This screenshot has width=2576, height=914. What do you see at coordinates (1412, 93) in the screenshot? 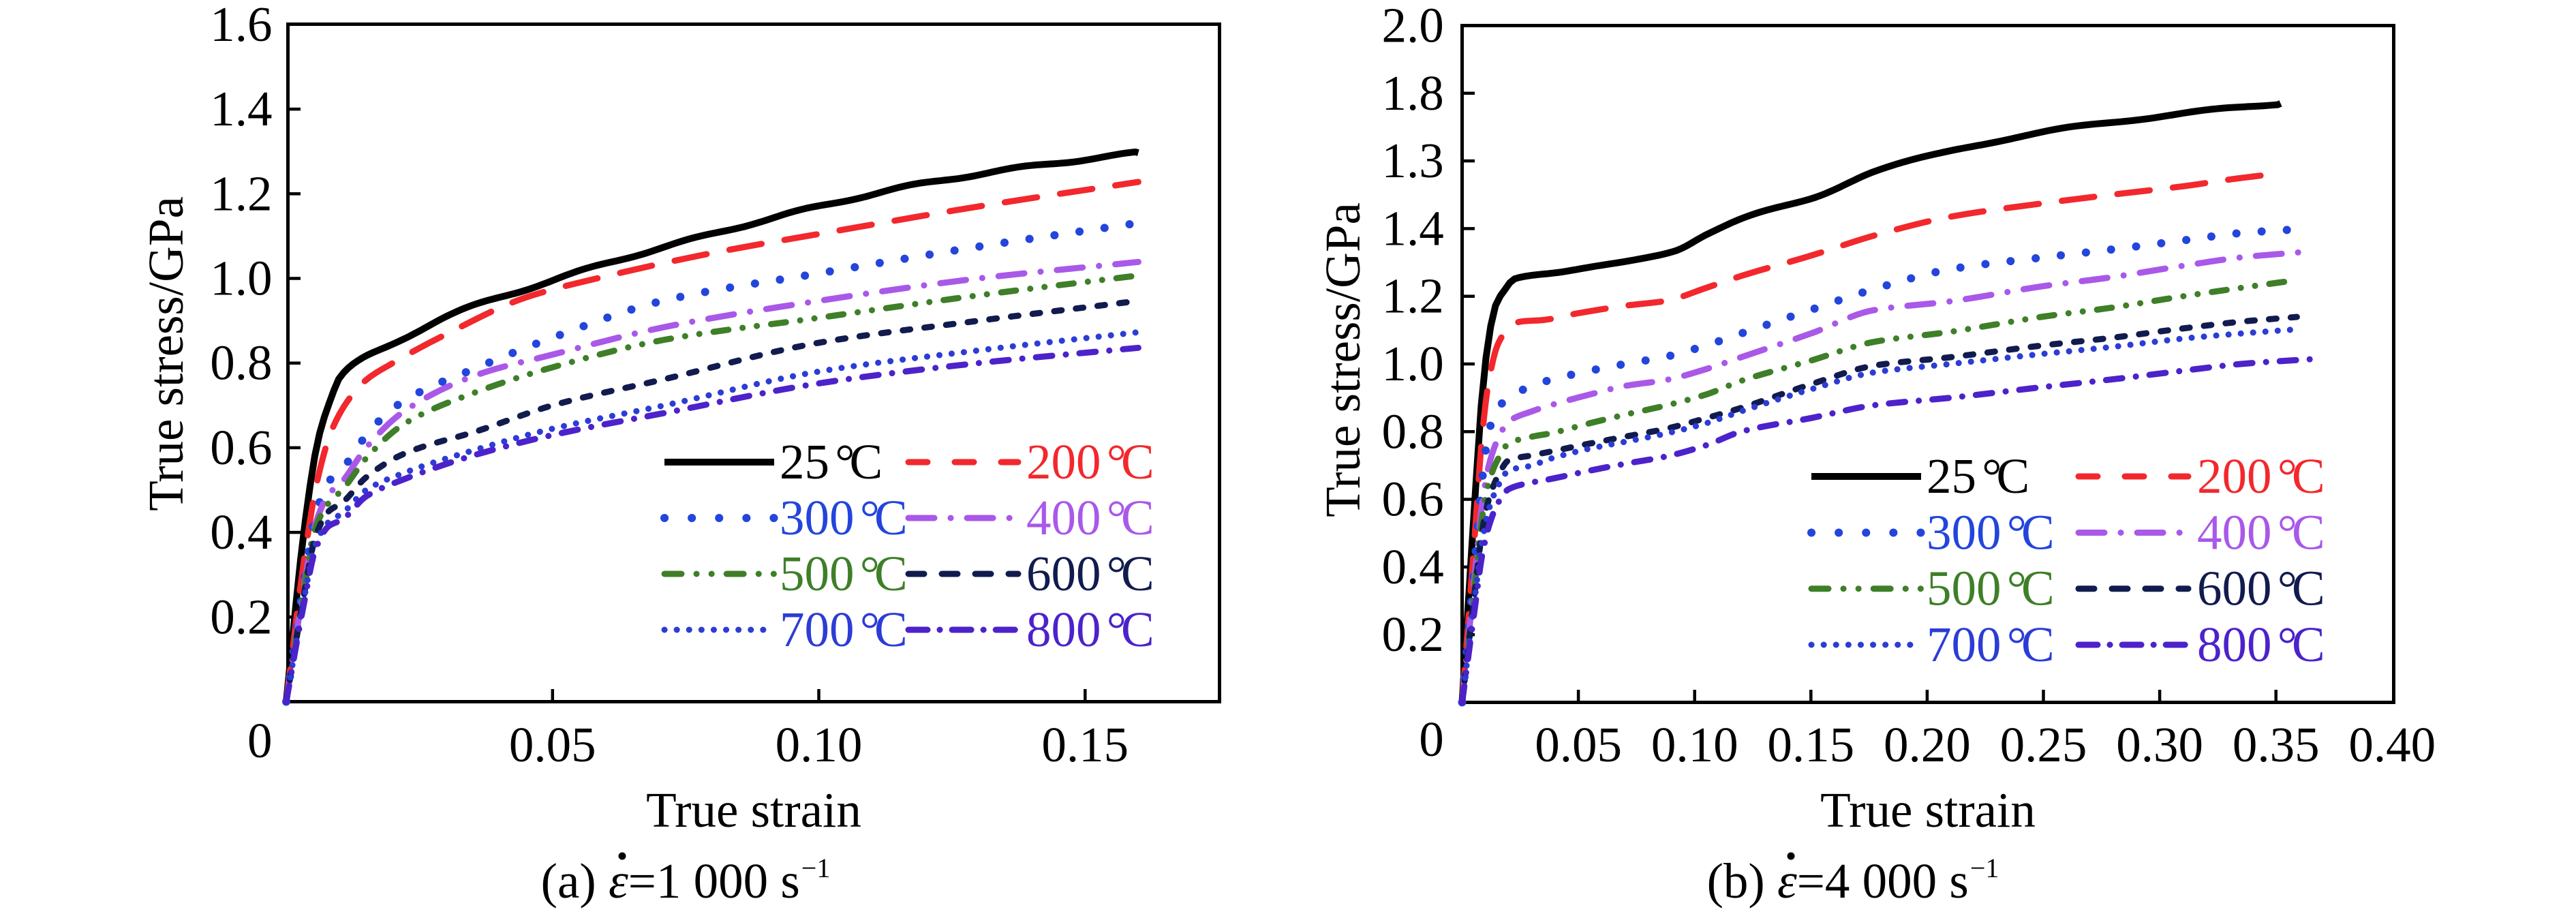
I see `svg-text: 1.8` at bounding box center [1412, 93].